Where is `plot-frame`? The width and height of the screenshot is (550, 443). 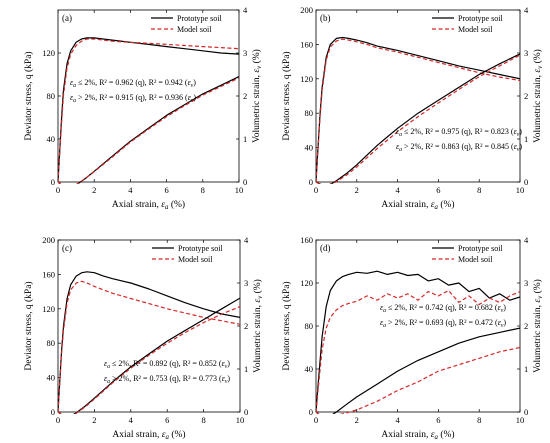 plot-frame is located at coordinates (149, 326).